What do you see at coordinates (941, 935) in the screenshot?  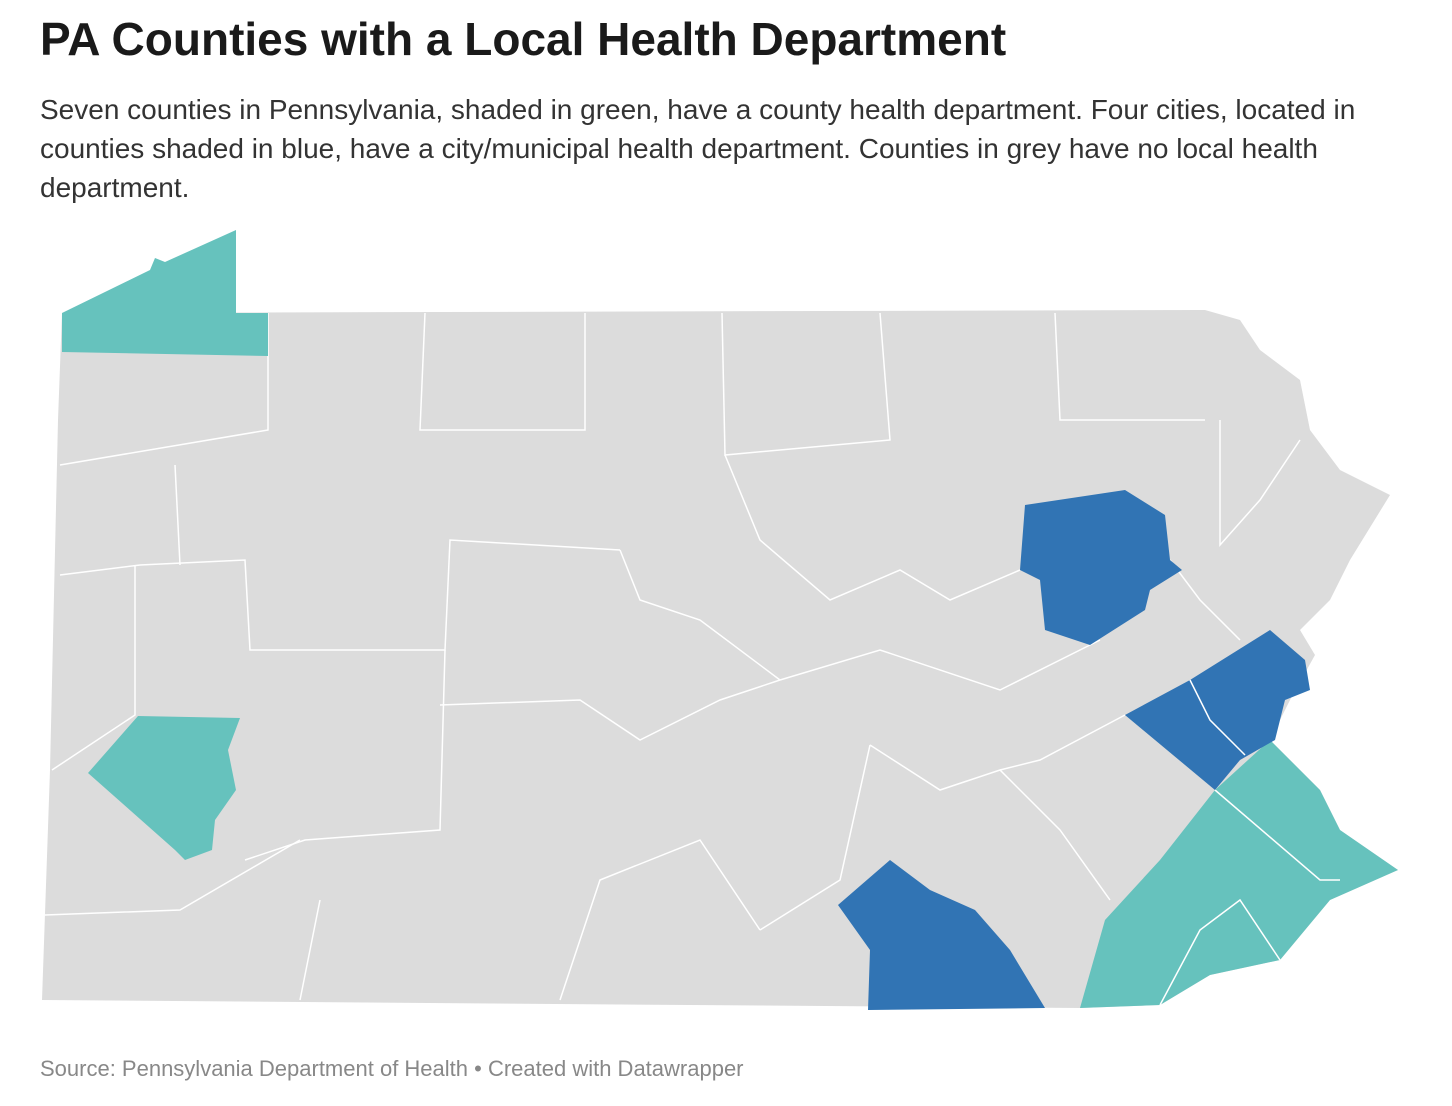 I see `york-county` at bounding box center [941, 935].